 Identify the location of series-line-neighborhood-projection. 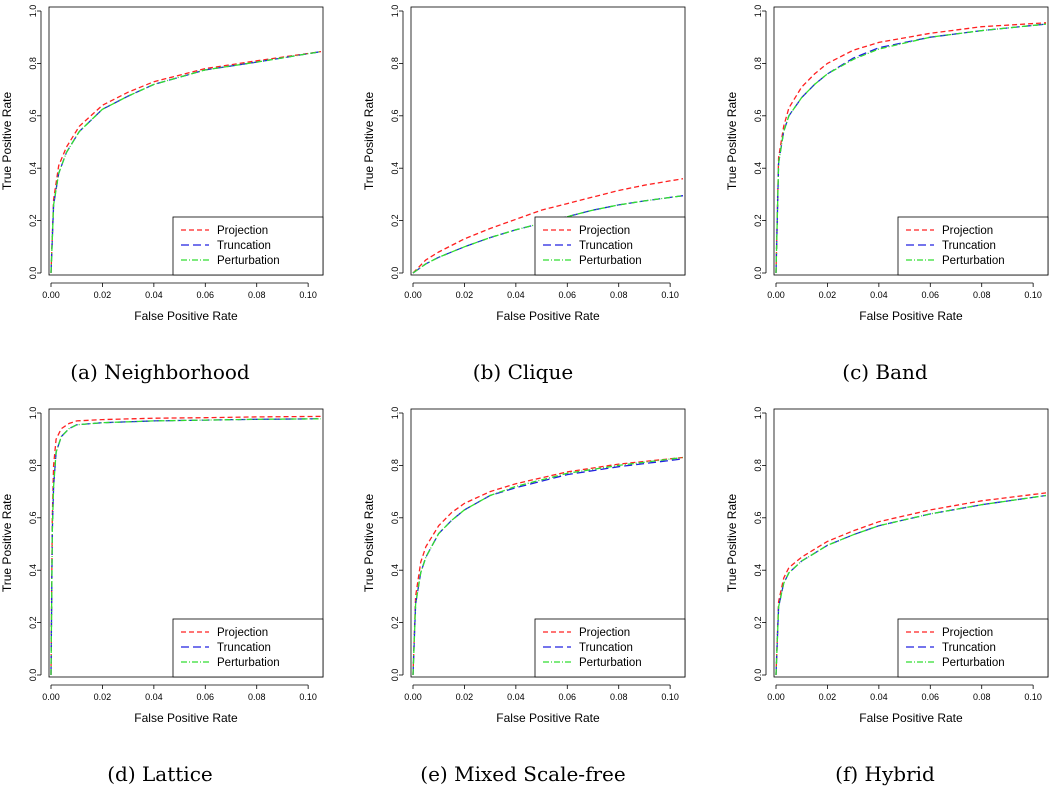
(186, 162).